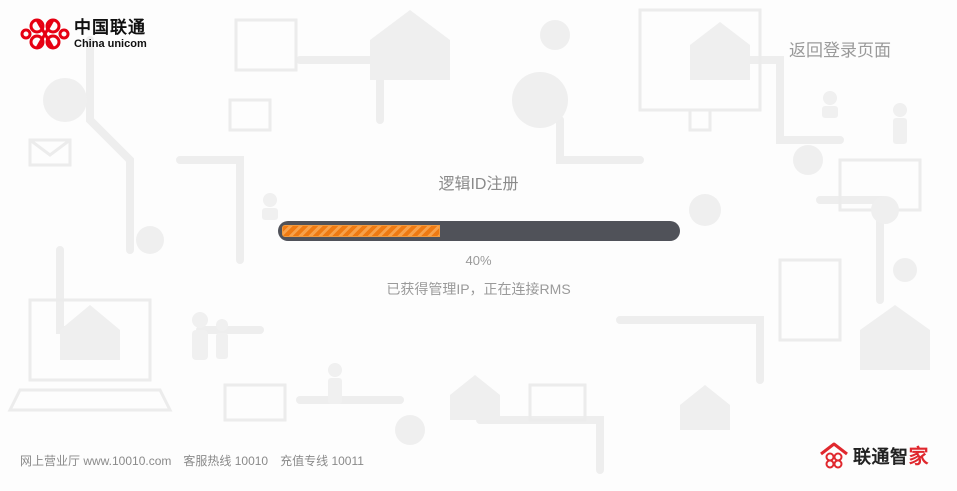 The height and width of the screenshot is (491, 957). Describe the element at coordinates (478, 184) in the screenshot. I see `page-title: 逻辑ID注册` at that location.